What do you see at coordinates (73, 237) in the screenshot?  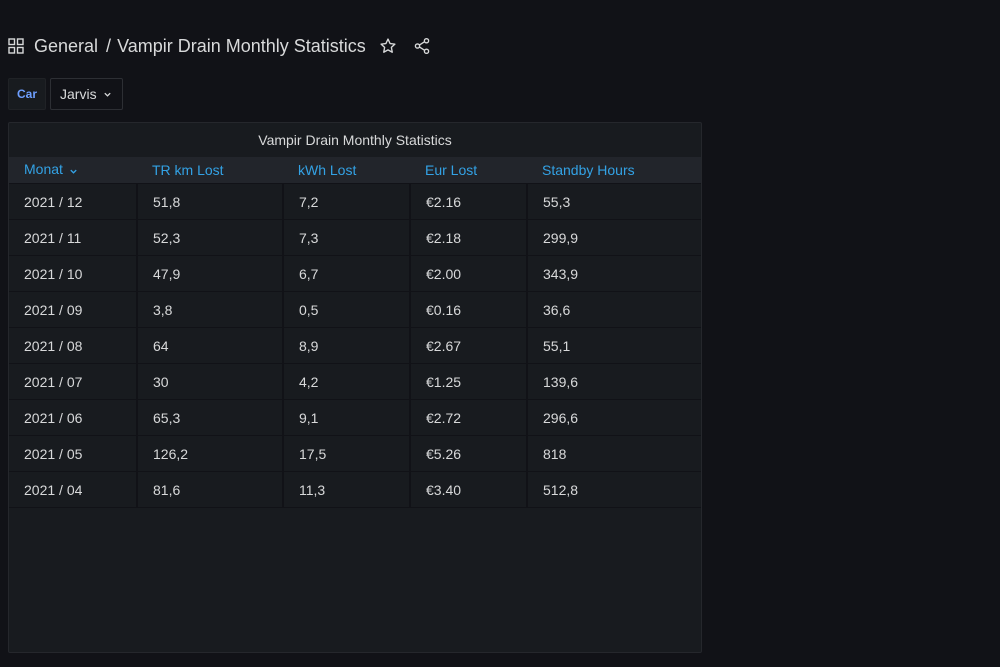 I see `cell-monat: 2021 / 11` at bounding box center [73, 237].